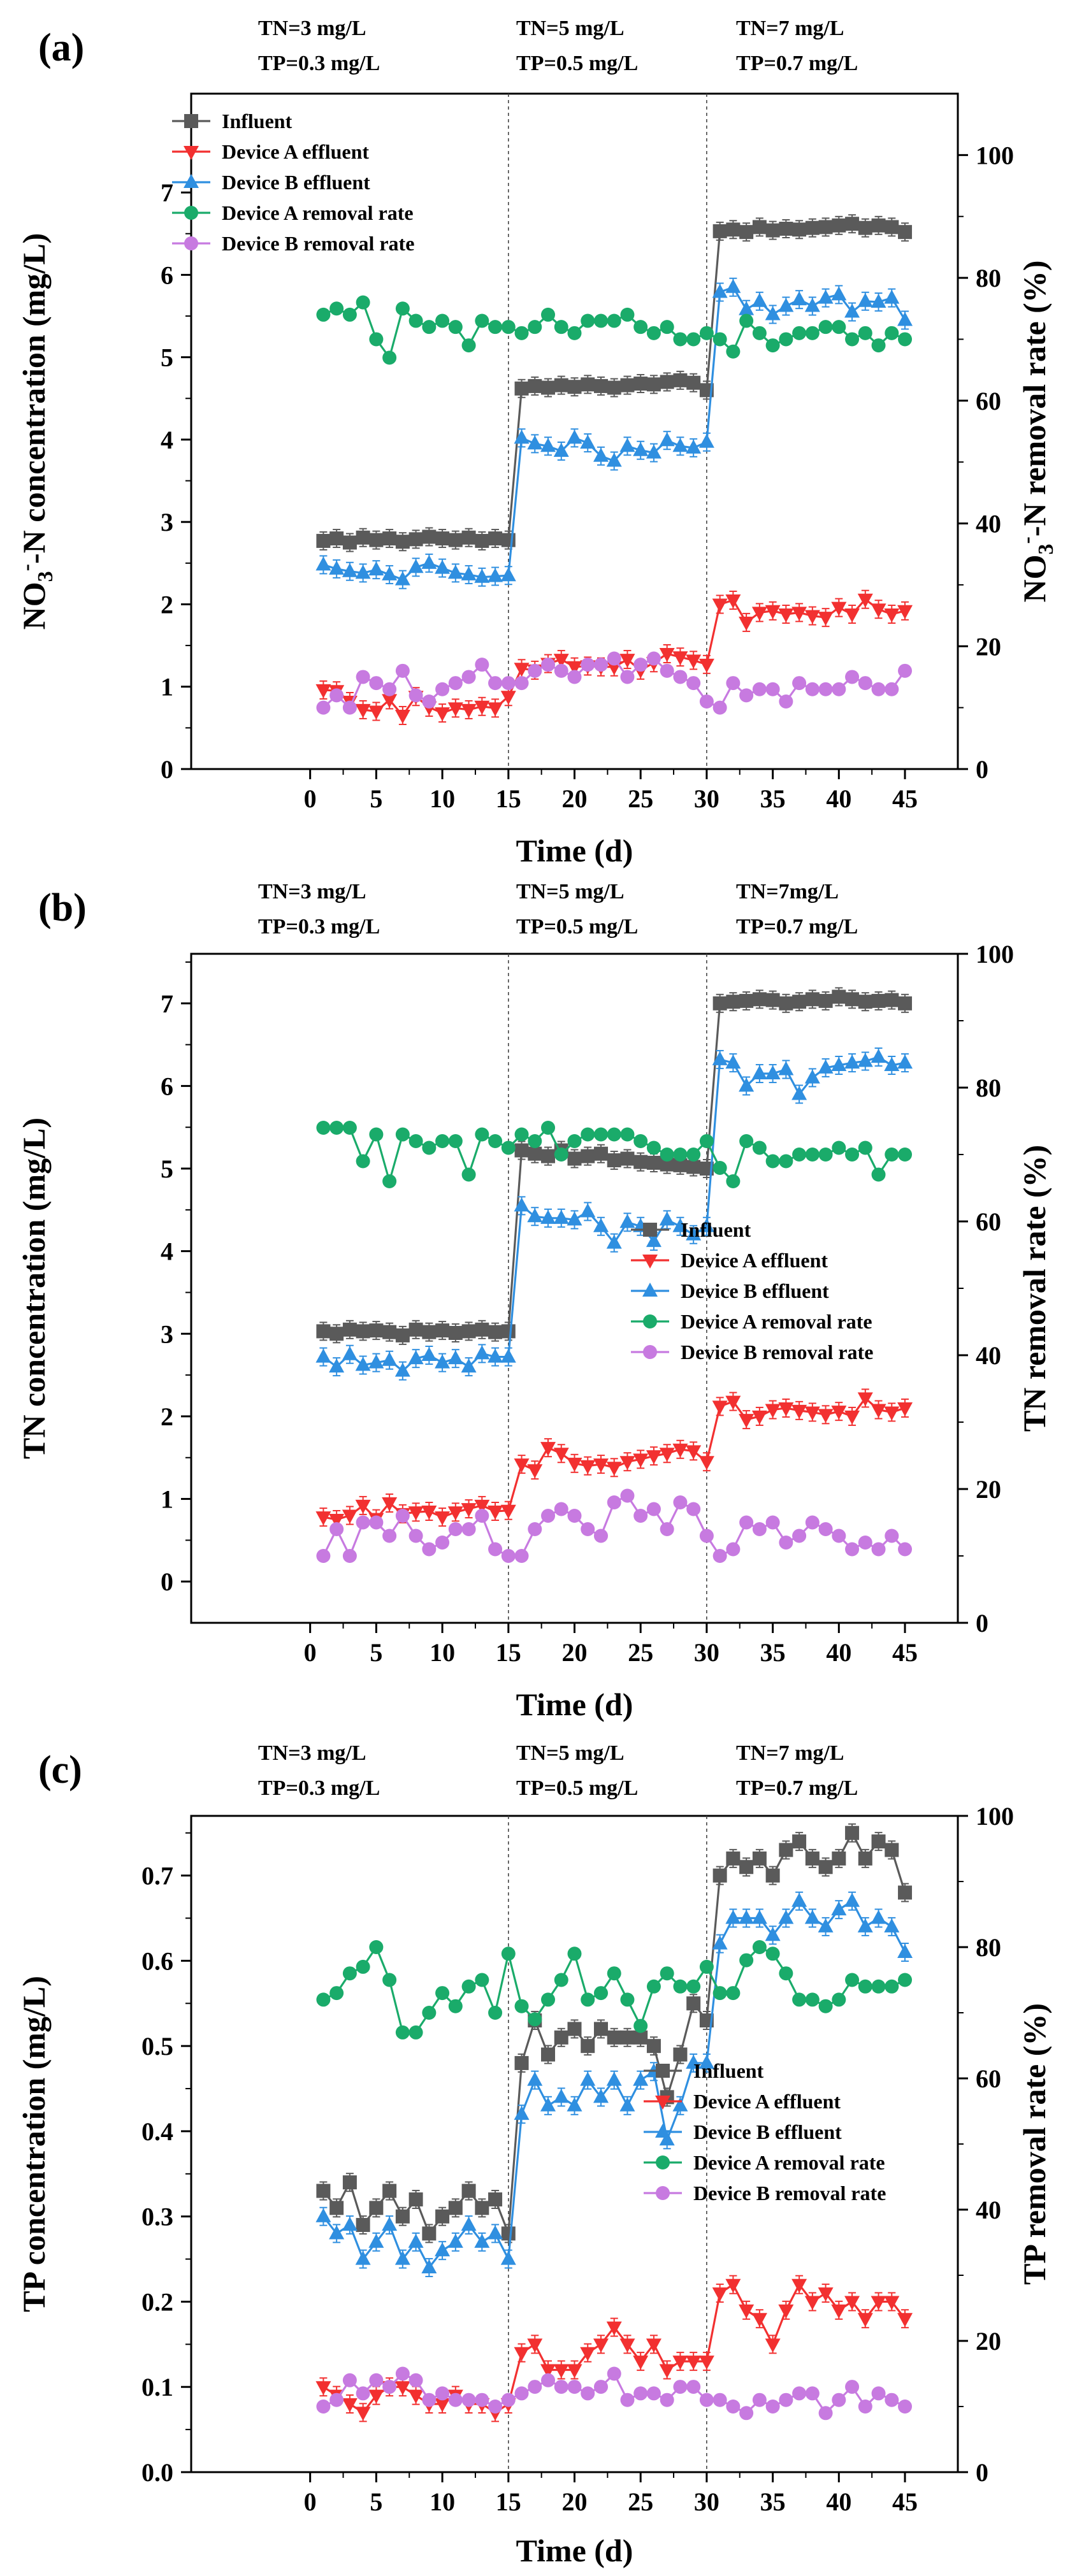  I want to click on series-device-b-effluent, so click(614, 433).